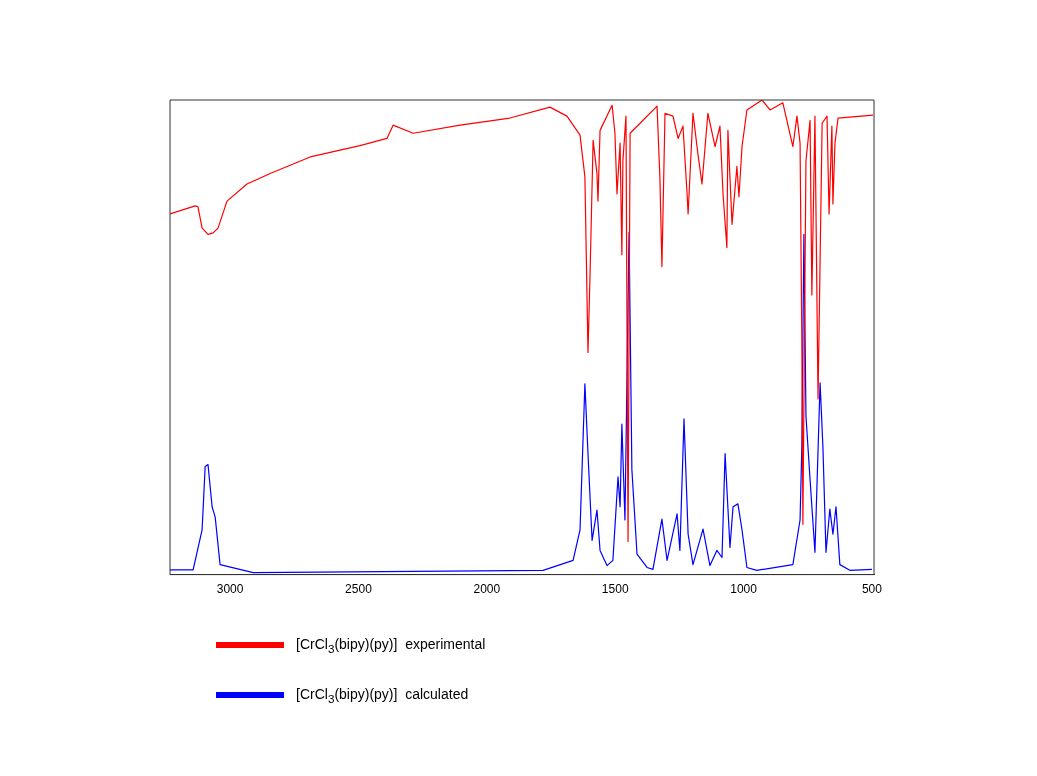 The height and width of the screenshot is (776, 1037). I want to click on x-tick-label: 2000, so click(487, 589).